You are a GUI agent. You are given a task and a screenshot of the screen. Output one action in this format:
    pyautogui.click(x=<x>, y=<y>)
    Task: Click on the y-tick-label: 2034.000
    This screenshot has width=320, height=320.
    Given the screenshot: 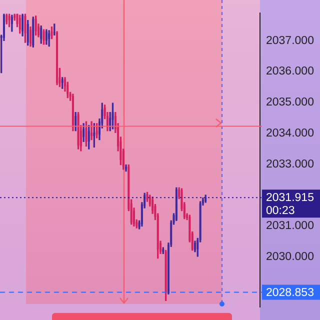 What is the action you would take?
    pyautogui.click(x=290, y=133)
    